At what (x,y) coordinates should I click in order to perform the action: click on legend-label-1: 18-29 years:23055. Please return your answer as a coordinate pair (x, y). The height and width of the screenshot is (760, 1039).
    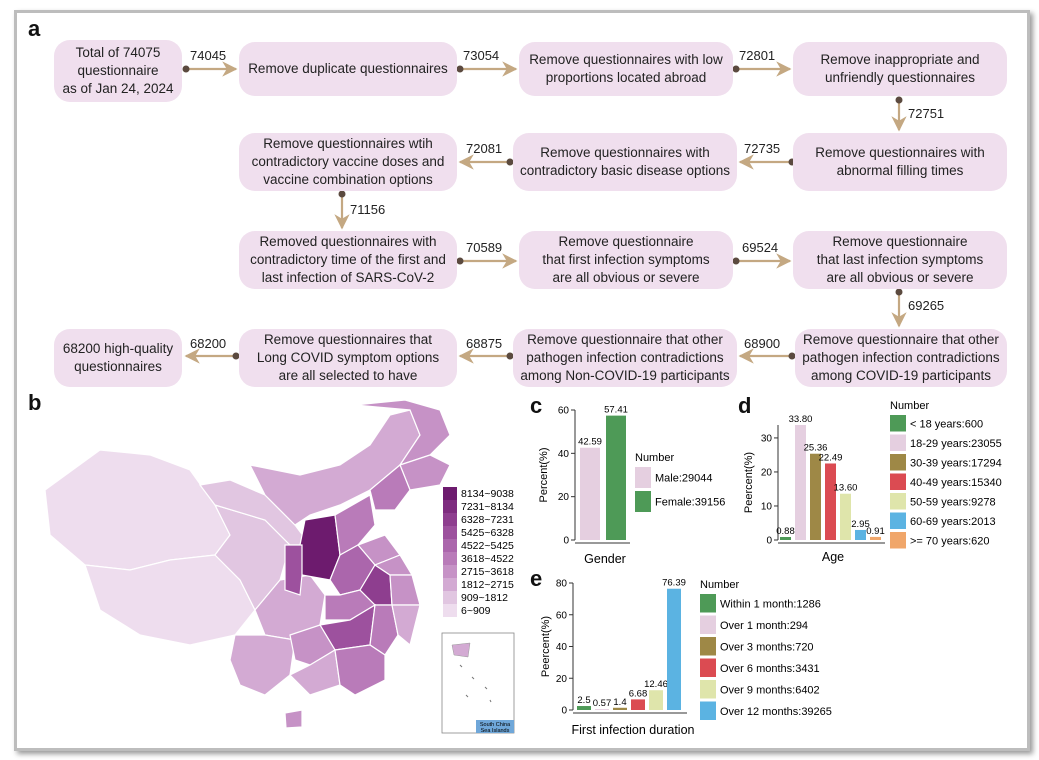
    Looking at the image, I should click on (956, 444).